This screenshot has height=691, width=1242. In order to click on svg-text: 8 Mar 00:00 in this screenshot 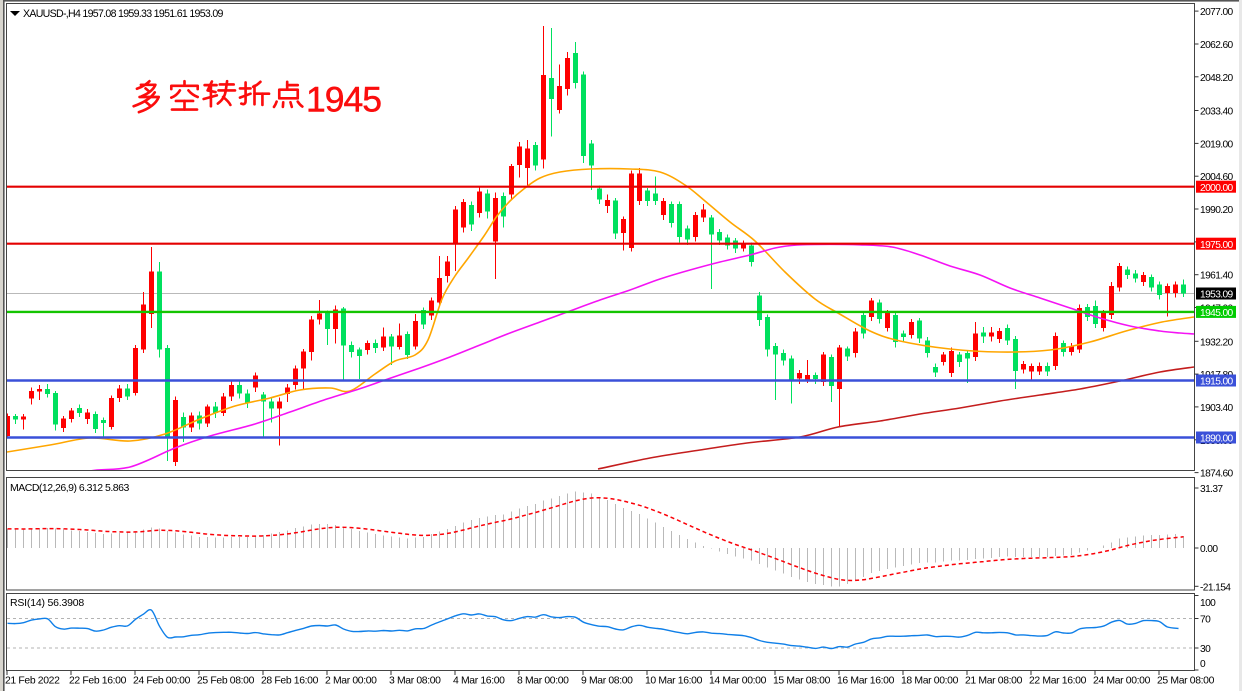, I will do `click(543, 681)`.